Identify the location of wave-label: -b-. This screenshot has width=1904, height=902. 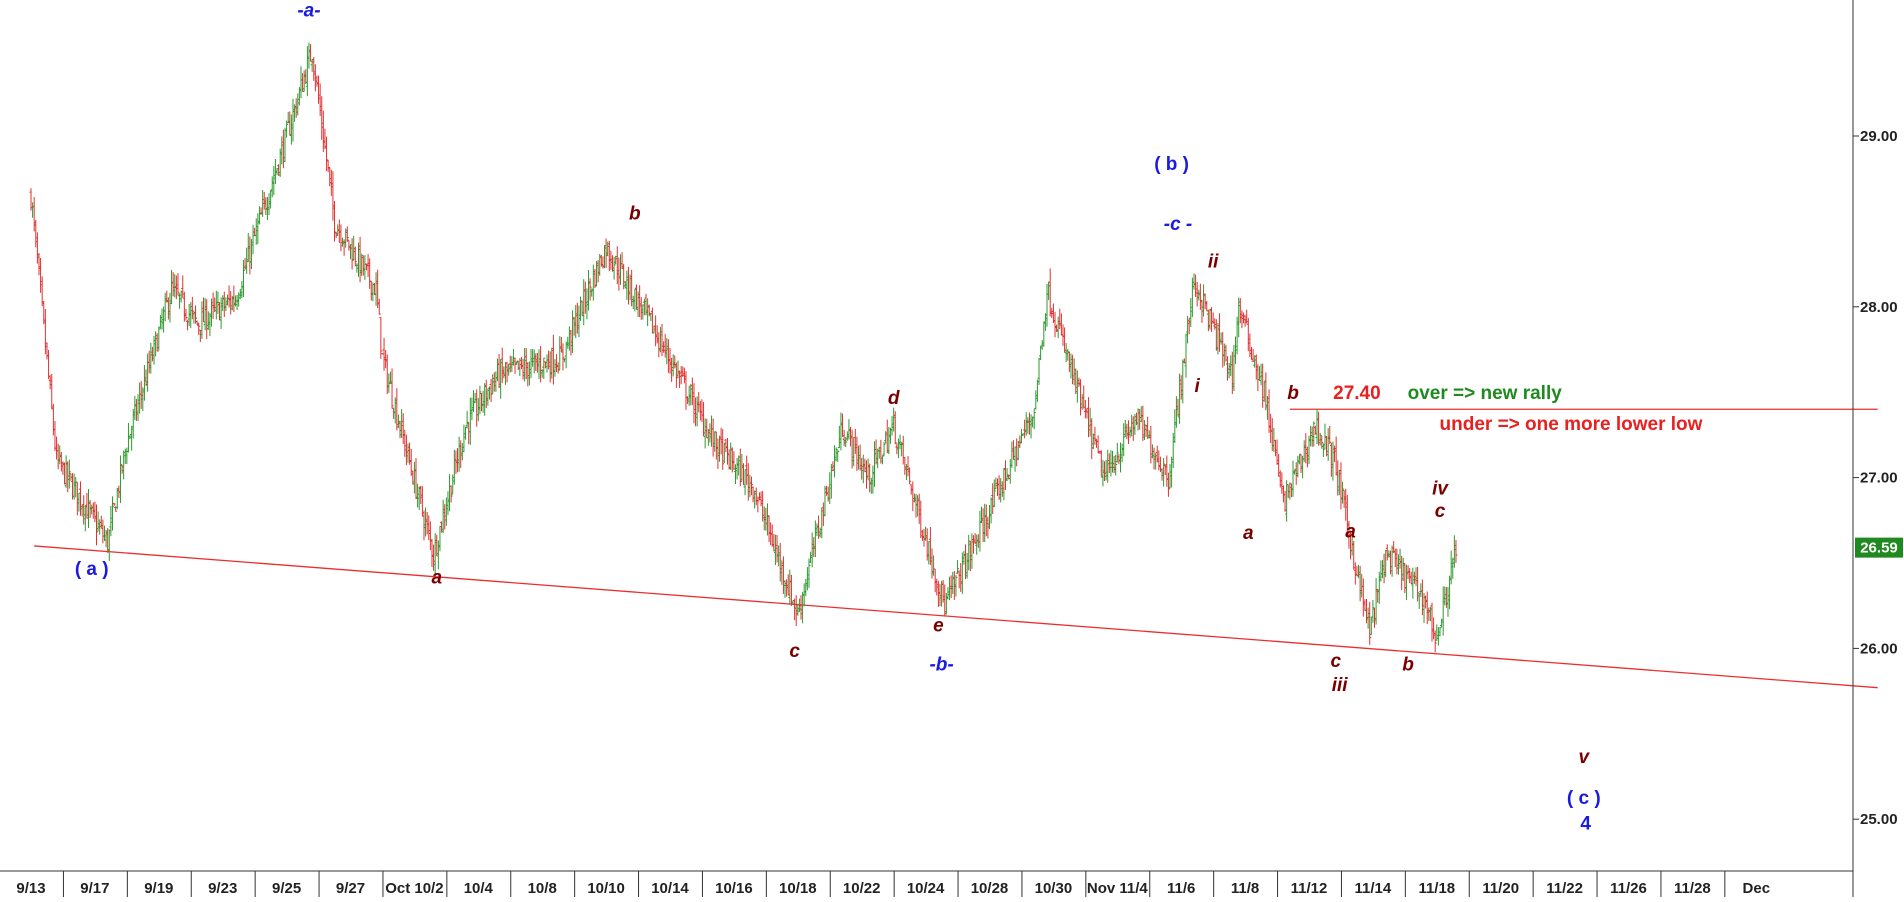
(941, 665).